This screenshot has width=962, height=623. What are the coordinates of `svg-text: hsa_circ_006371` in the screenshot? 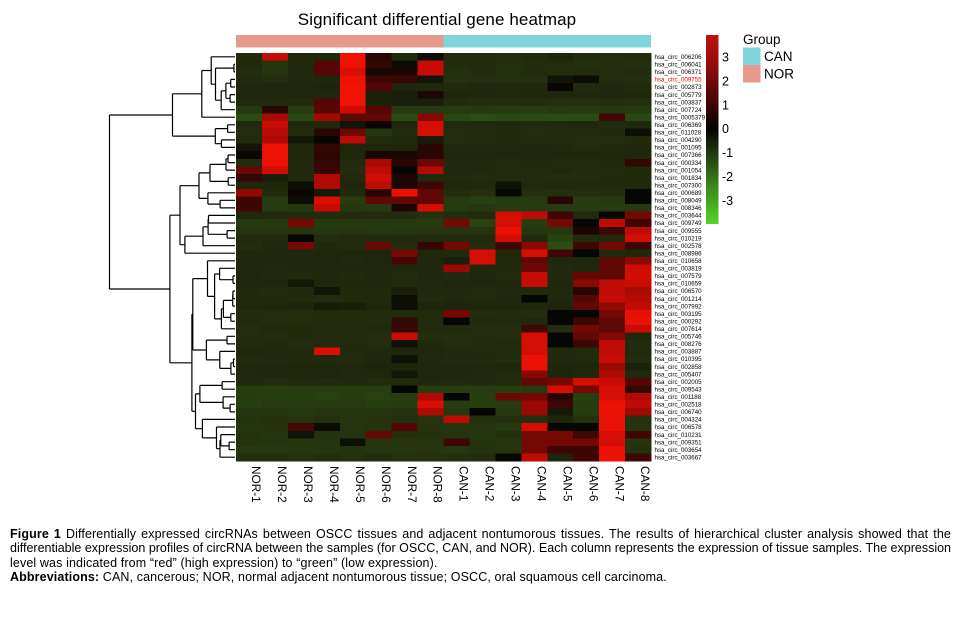 It's located at (679, 72).